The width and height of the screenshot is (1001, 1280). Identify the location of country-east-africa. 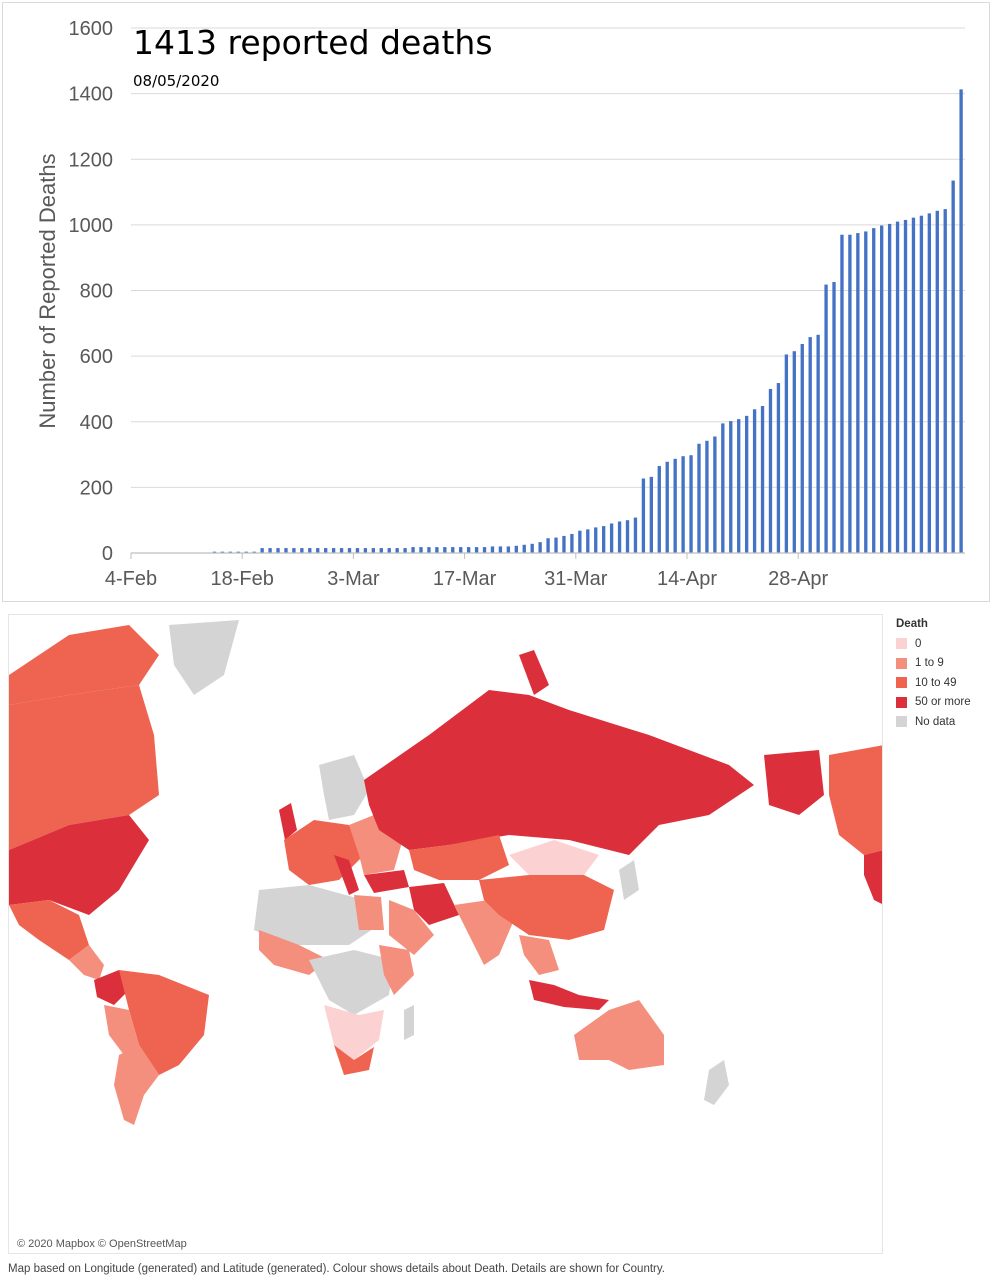
(396, 970).